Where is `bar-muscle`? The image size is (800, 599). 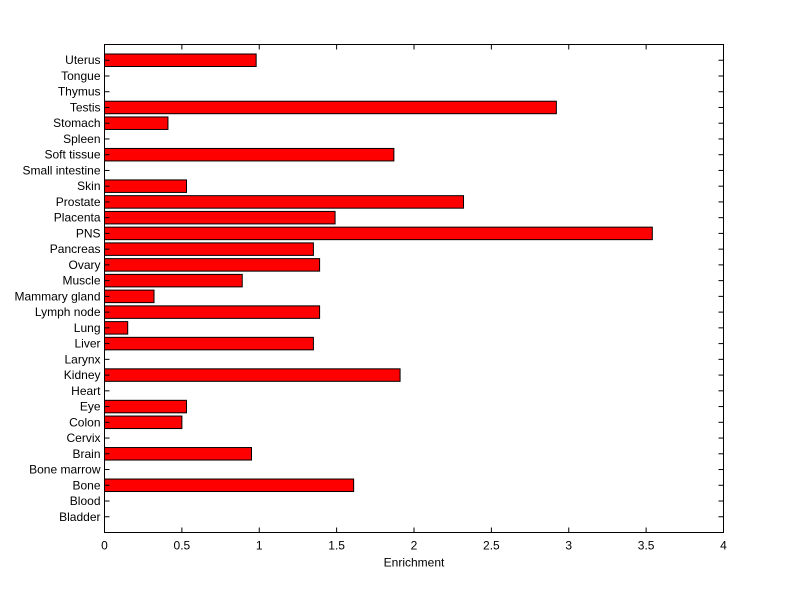
bar-muscle is located at coordinates (173, 280).